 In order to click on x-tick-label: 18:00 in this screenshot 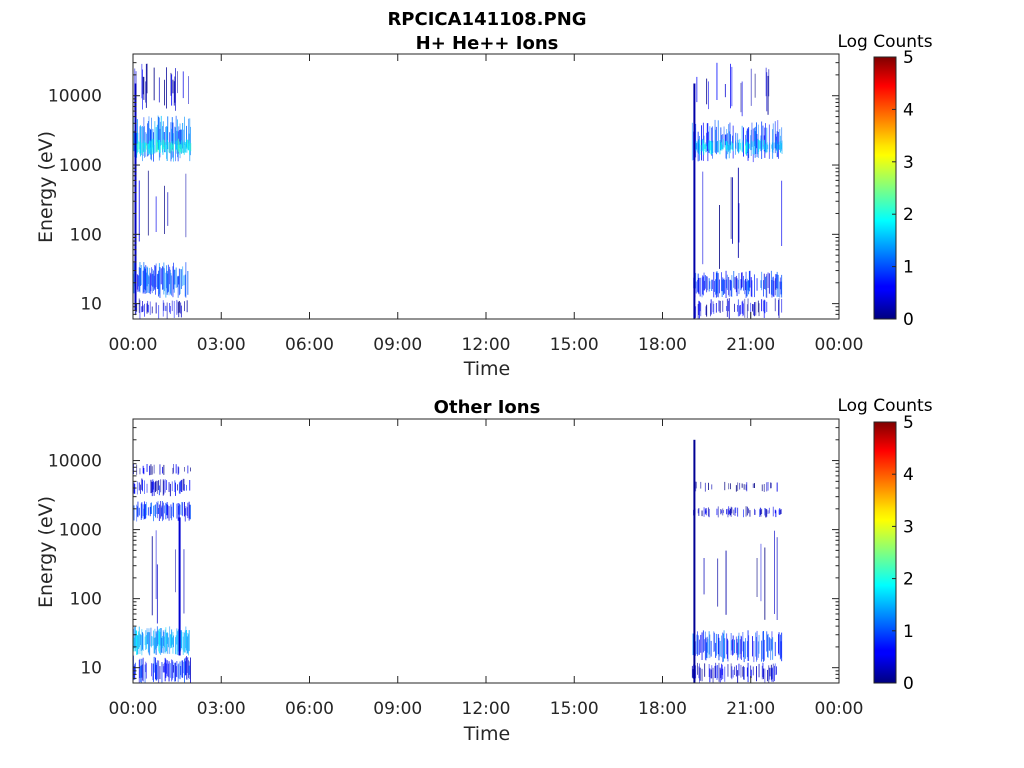, I will do `click(662, 709)`.